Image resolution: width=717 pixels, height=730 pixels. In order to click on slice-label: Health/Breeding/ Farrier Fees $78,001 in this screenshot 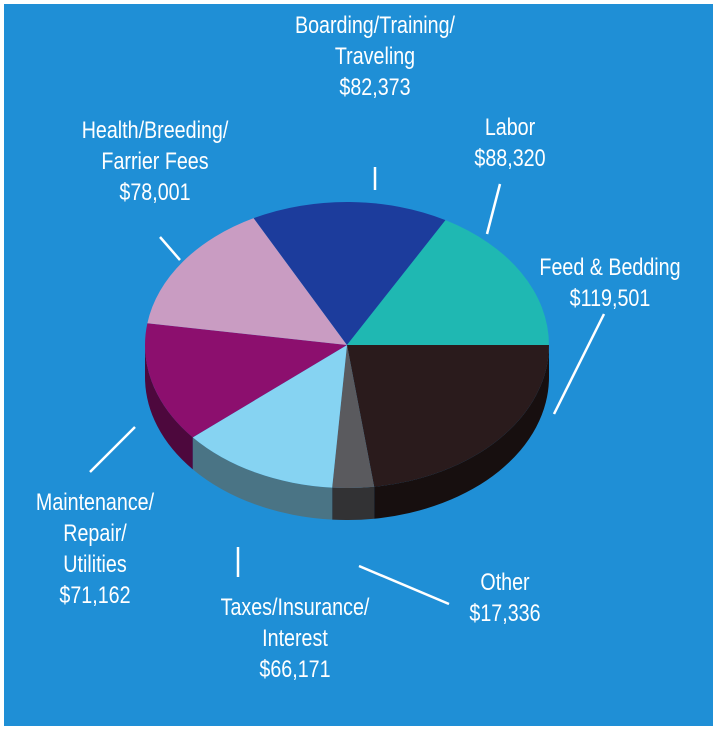, I will do `click(154, 161)`.